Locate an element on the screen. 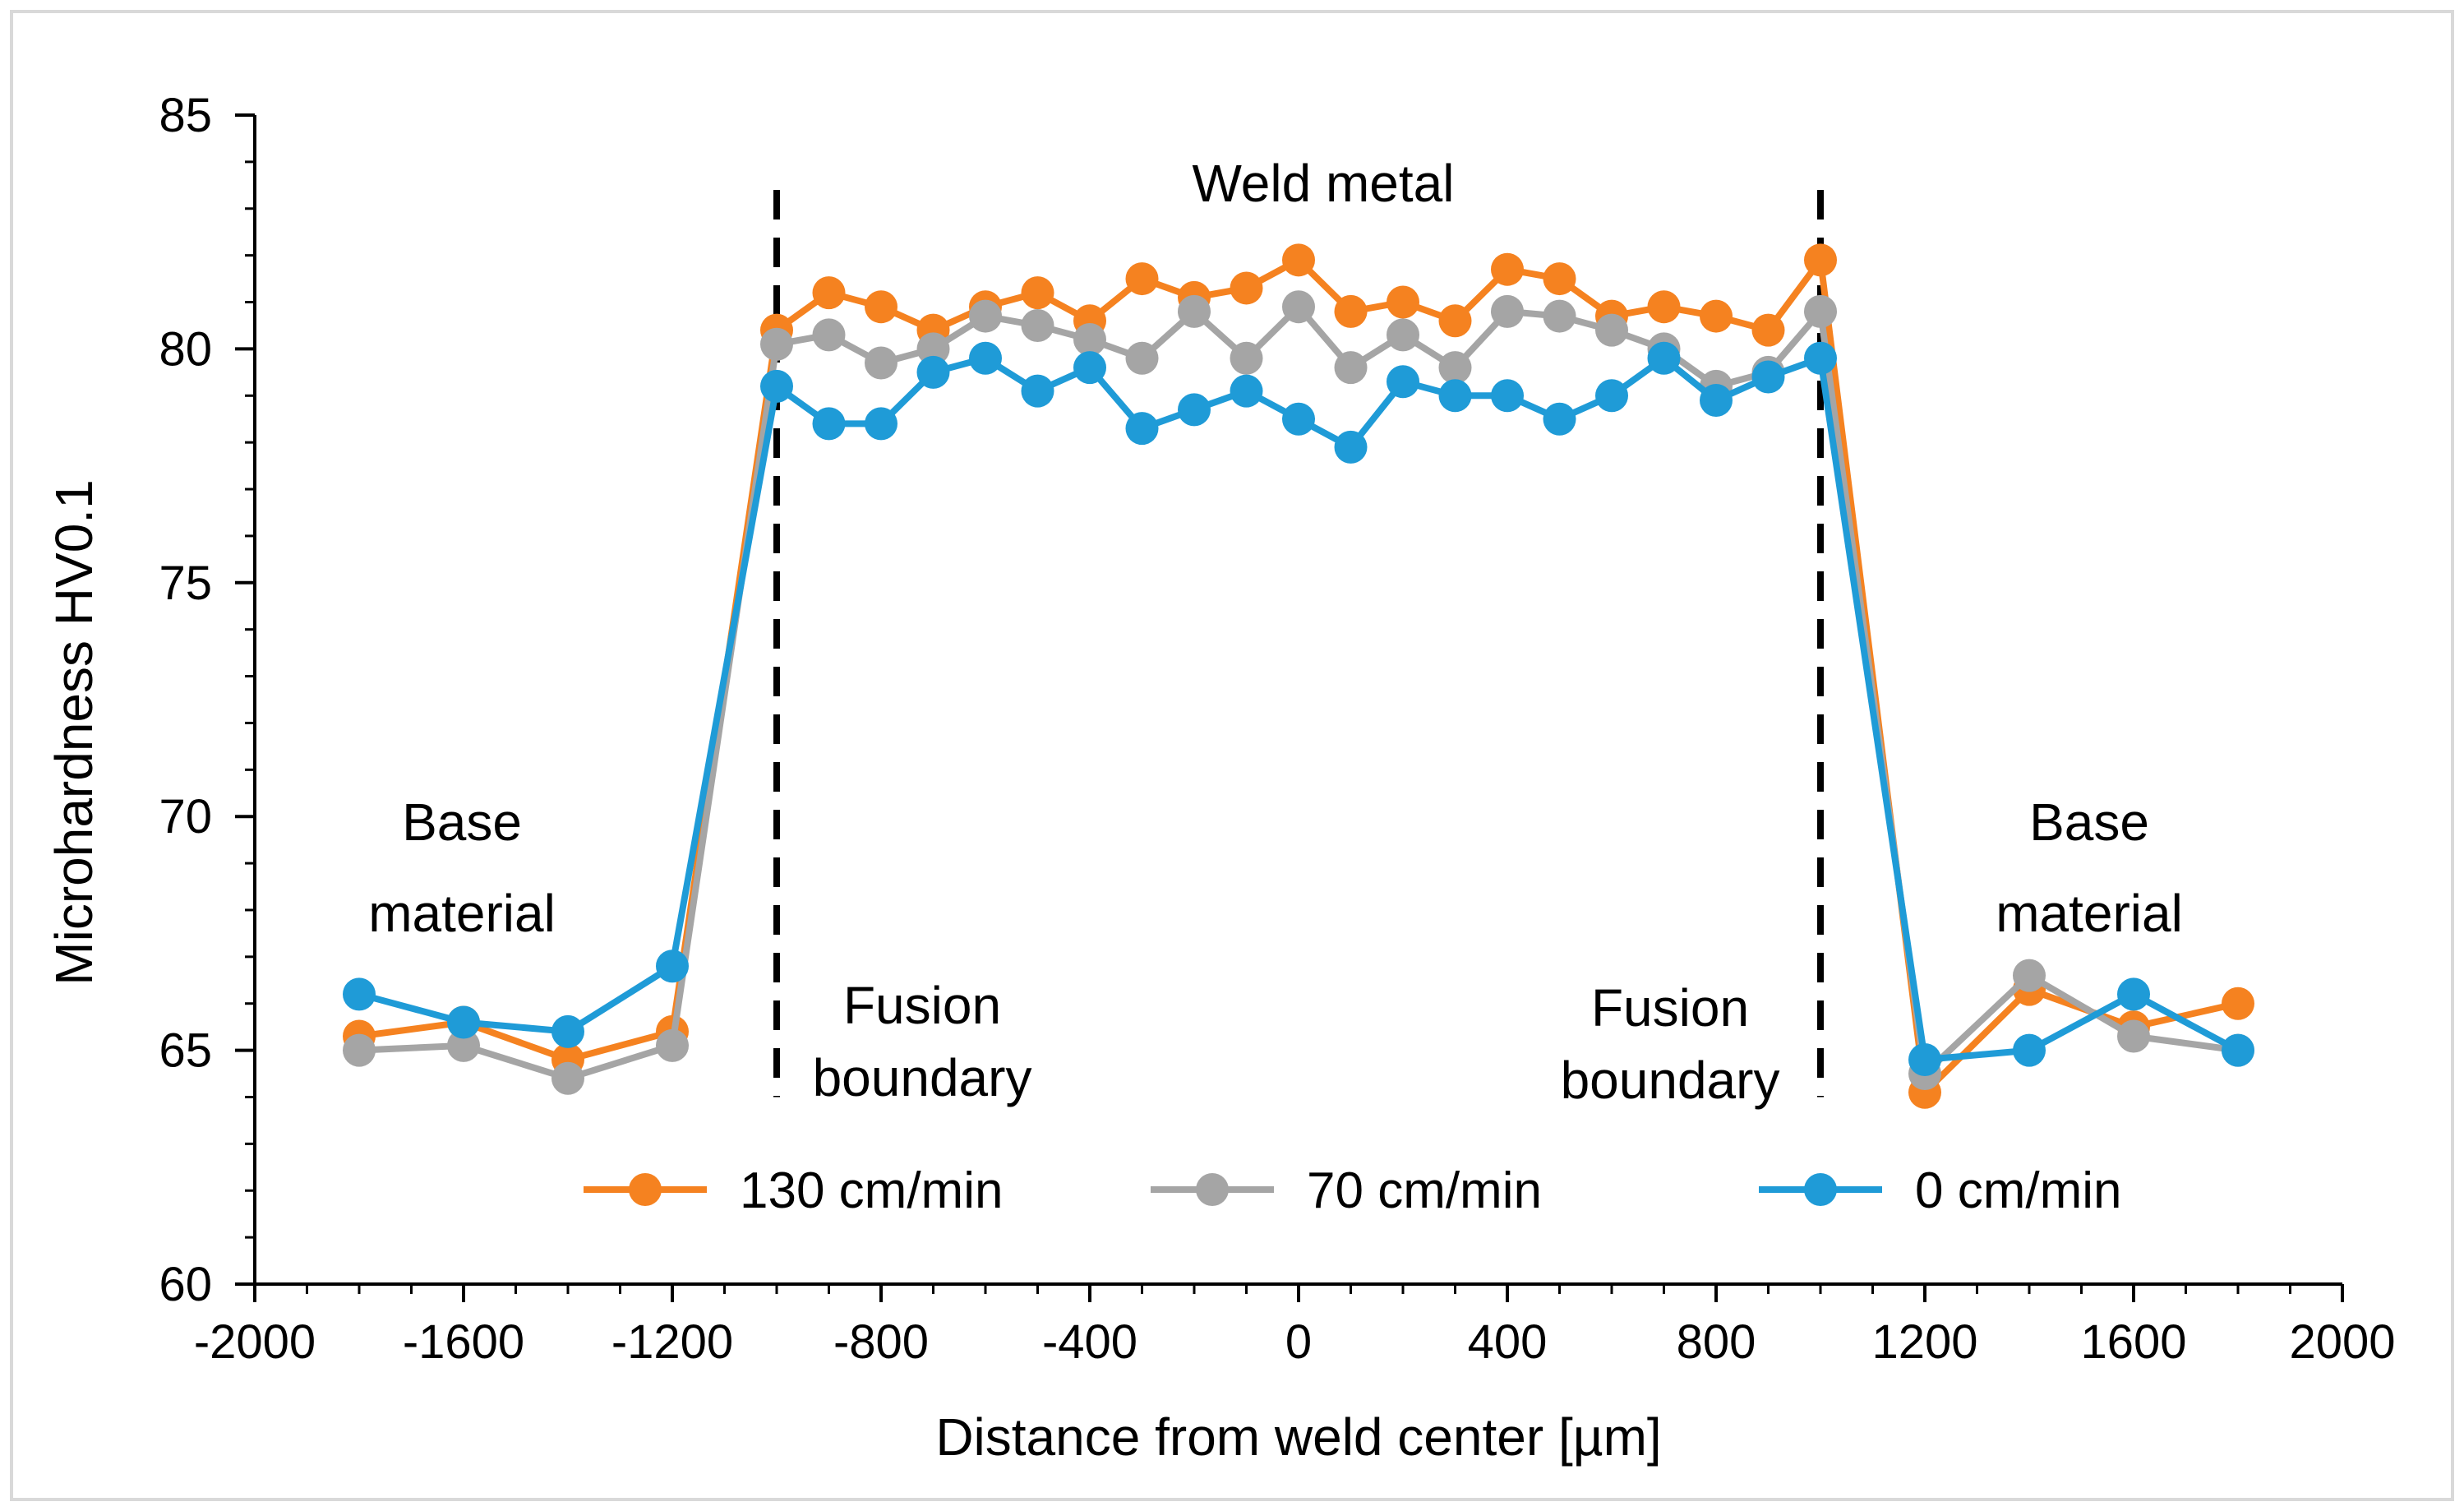  base-material-right-label-line: Base is located at coordinates (2089, 822).